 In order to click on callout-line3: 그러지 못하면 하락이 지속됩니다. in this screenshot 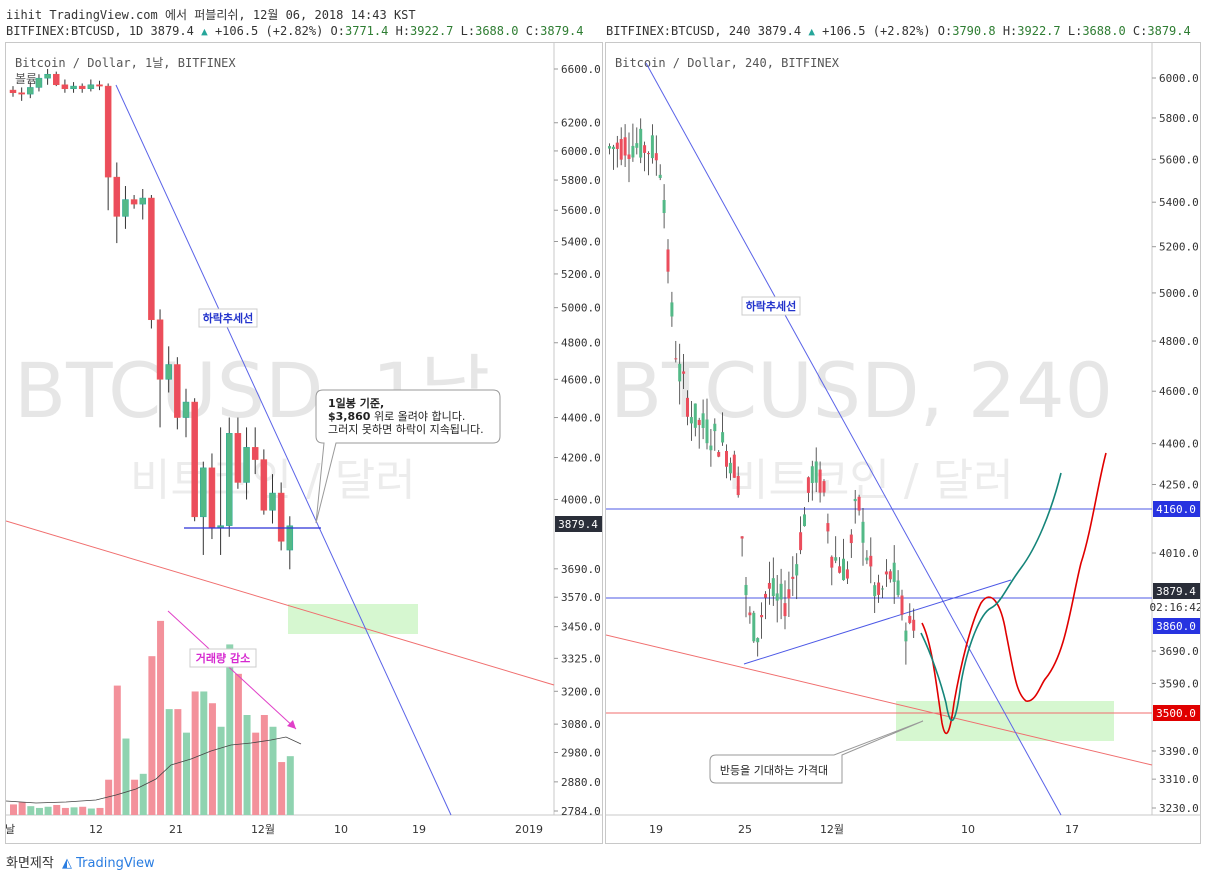, I will do `click(406, 429)`.